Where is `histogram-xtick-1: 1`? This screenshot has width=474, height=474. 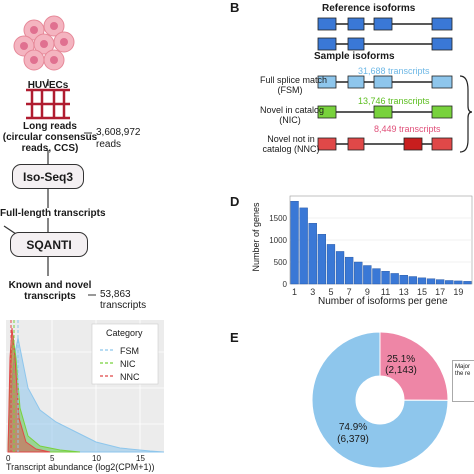
histogram-xtick-1: 1 is located at coordinates (294, 292).